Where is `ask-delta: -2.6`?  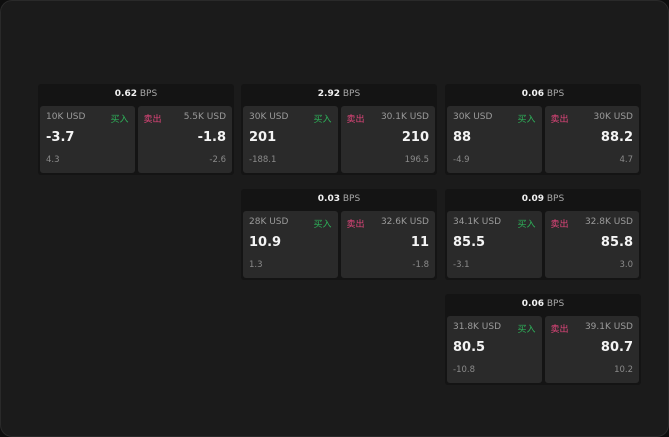
ask-delta: -2.6 is located at coordinates (217, 160).